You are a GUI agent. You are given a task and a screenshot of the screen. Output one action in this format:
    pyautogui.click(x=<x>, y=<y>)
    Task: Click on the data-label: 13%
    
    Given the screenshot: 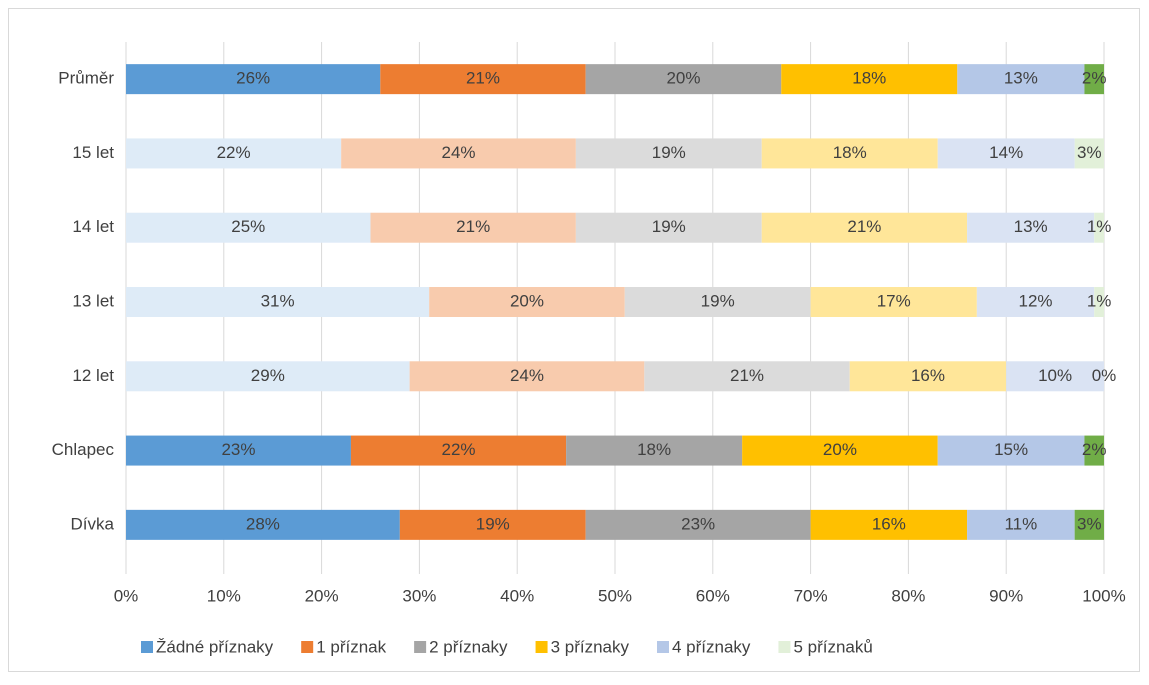 What is the action you would take?
    pyautogui.click(x=1021, y=78)
    